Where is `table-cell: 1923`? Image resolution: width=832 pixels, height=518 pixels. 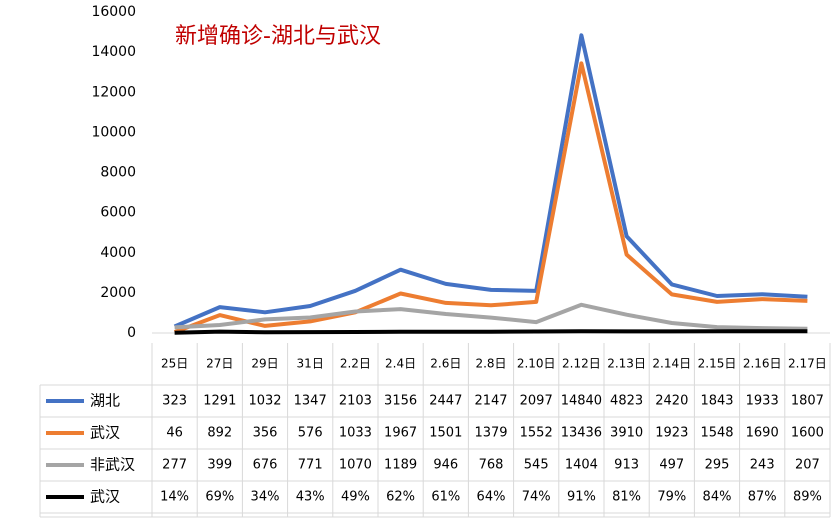 table-cell: 1923 is located at coordinates (671, 433).